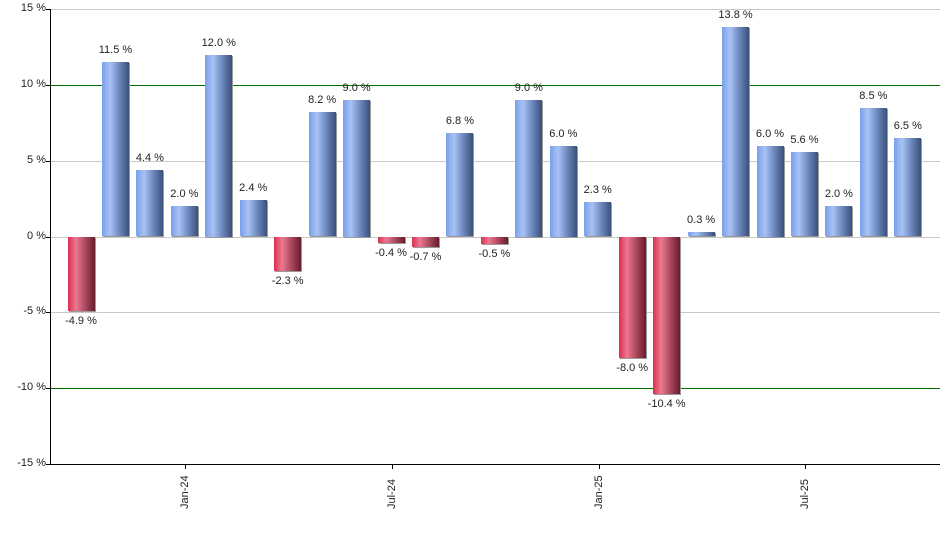 Image resolution: width=940 pixels, height=550 pixels. What do you see at coordinates (425, 257) in the screenshot?
I see `bar-value-label: -0.7 %` at bounding box center [425, 257].